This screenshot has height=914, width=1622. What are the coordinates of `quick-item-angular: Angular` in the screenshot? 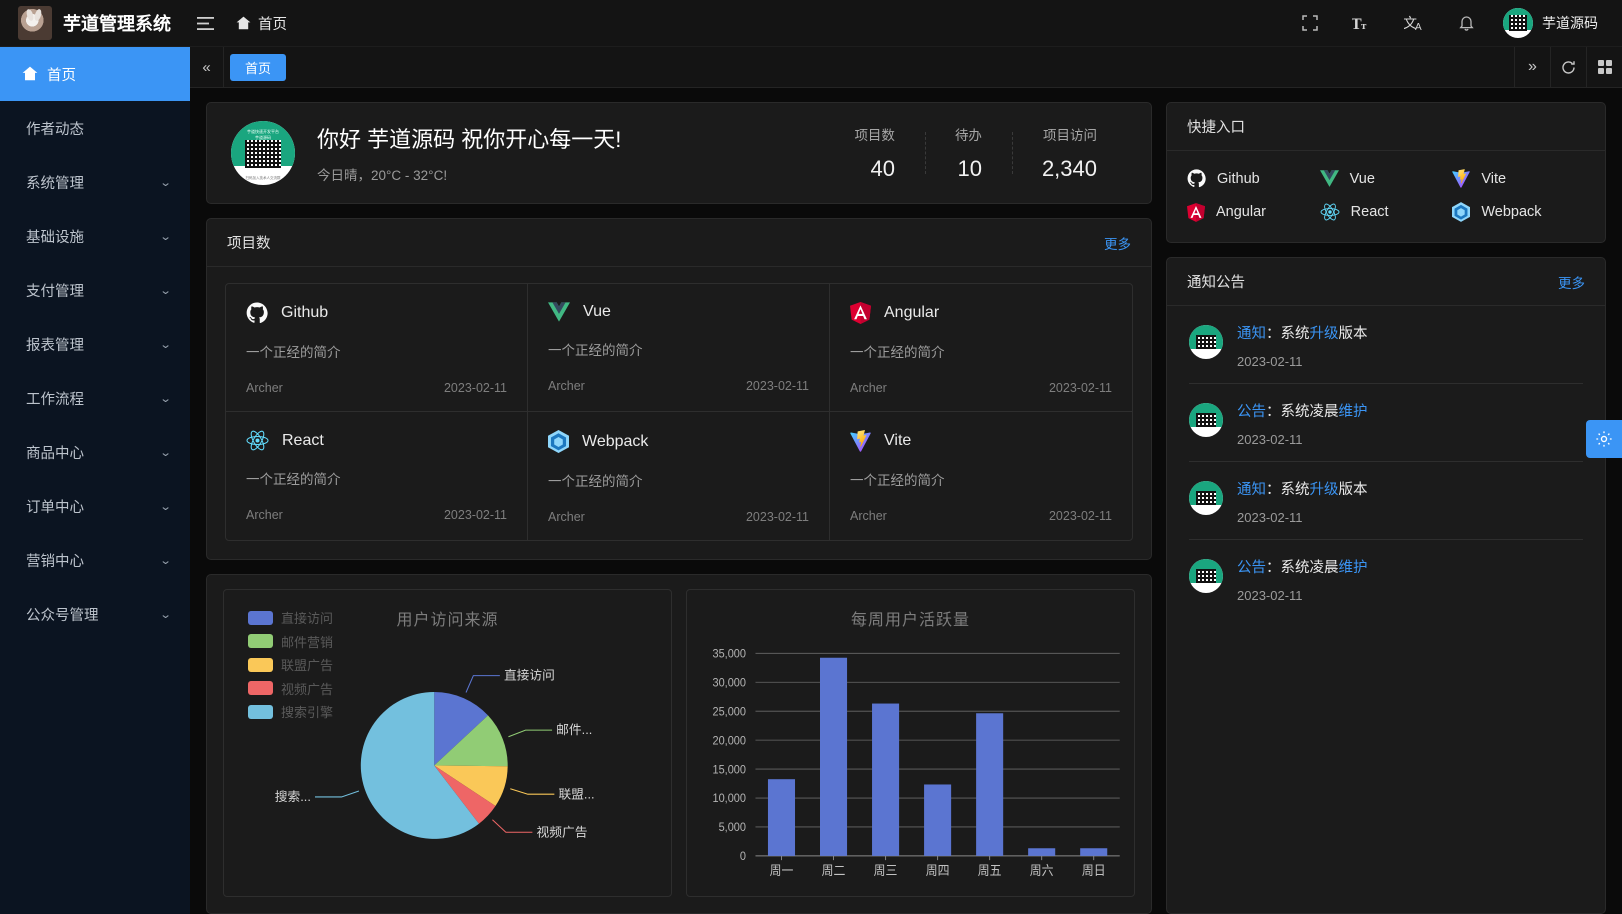 It's located at (1253, 212).